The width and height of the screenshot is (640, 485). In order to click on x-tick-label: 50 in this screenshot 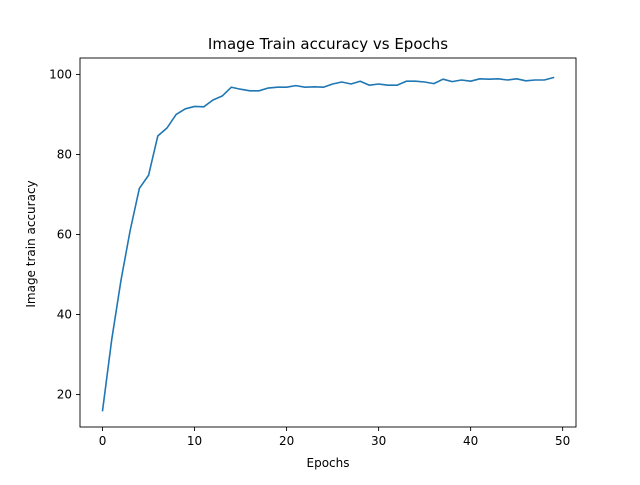, I will do `click(562, 441)`.